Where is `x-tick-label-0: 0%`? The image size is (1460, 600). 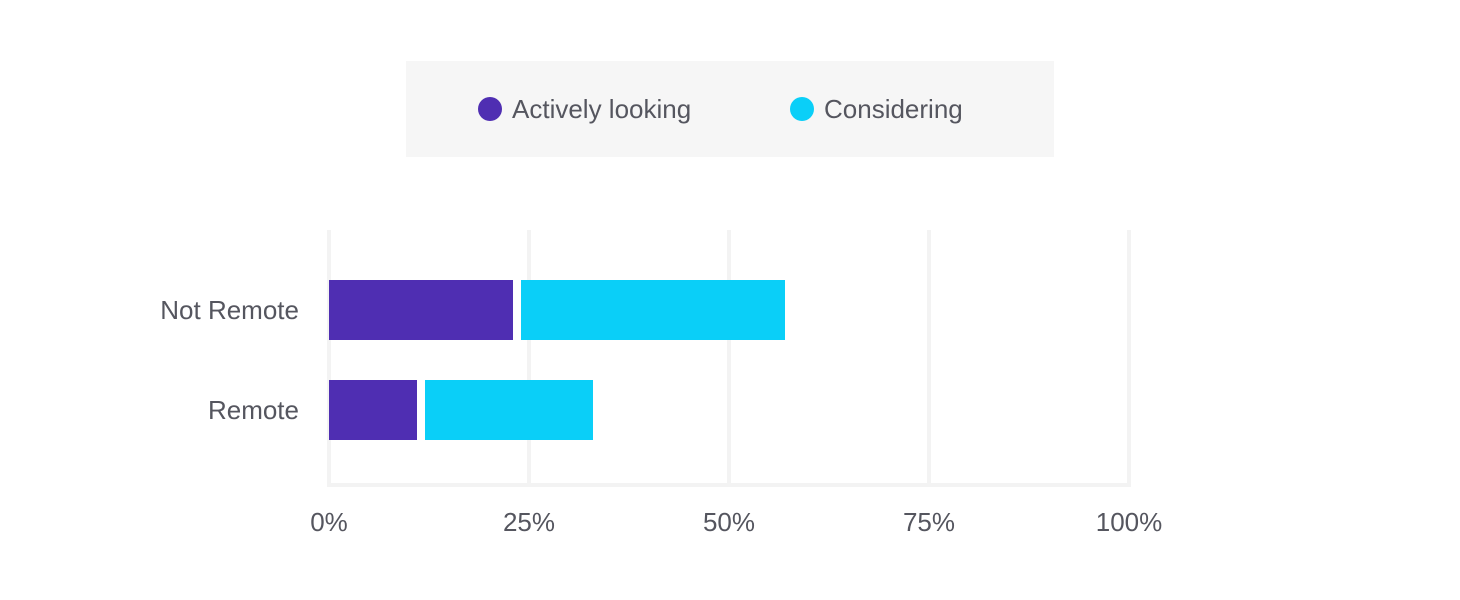 x-tick-label-0: 0% is located at coordinates (329, 522).